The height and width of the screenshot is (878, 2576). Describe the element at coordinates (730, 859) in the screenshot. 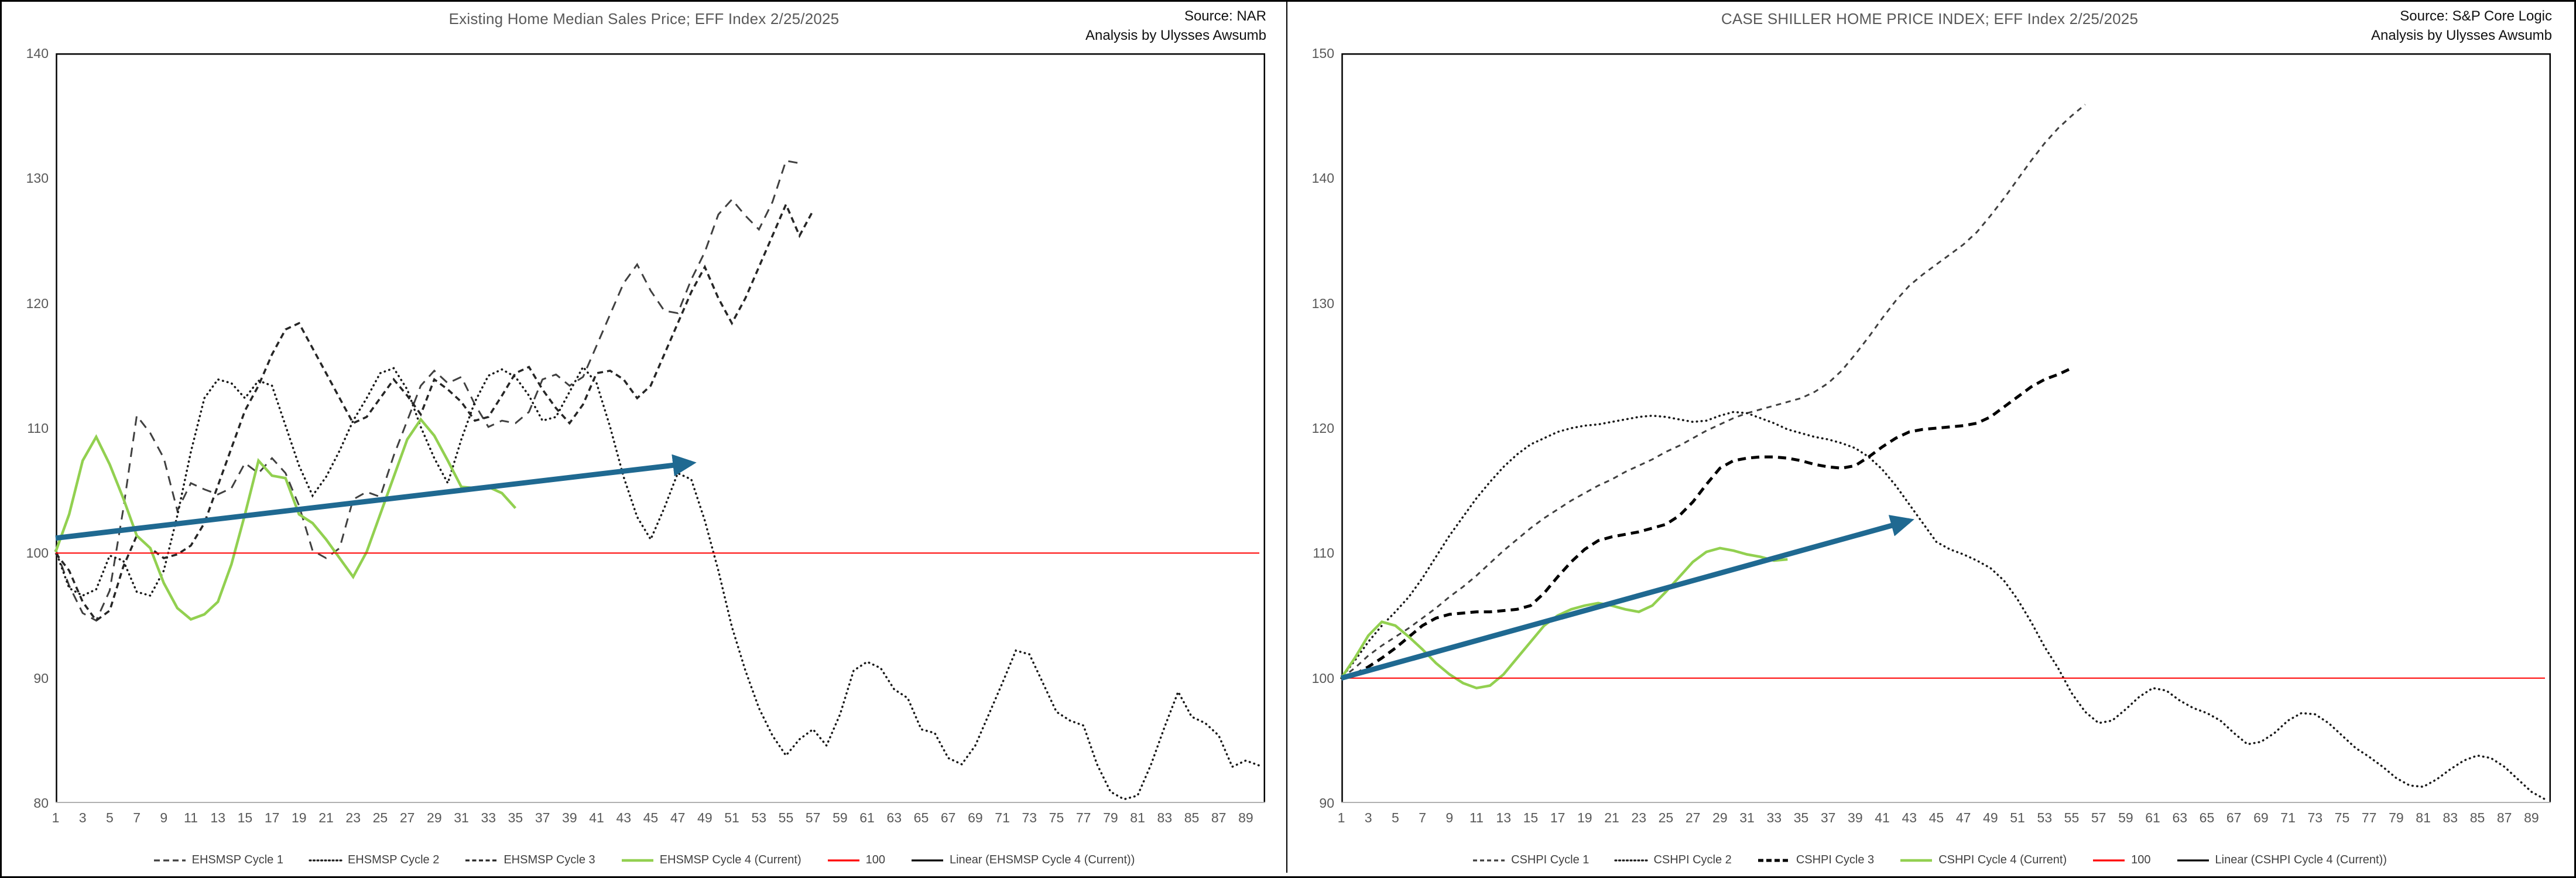

I see `legend-label: EHSMSP Cycle 4 (Current)` at that location.